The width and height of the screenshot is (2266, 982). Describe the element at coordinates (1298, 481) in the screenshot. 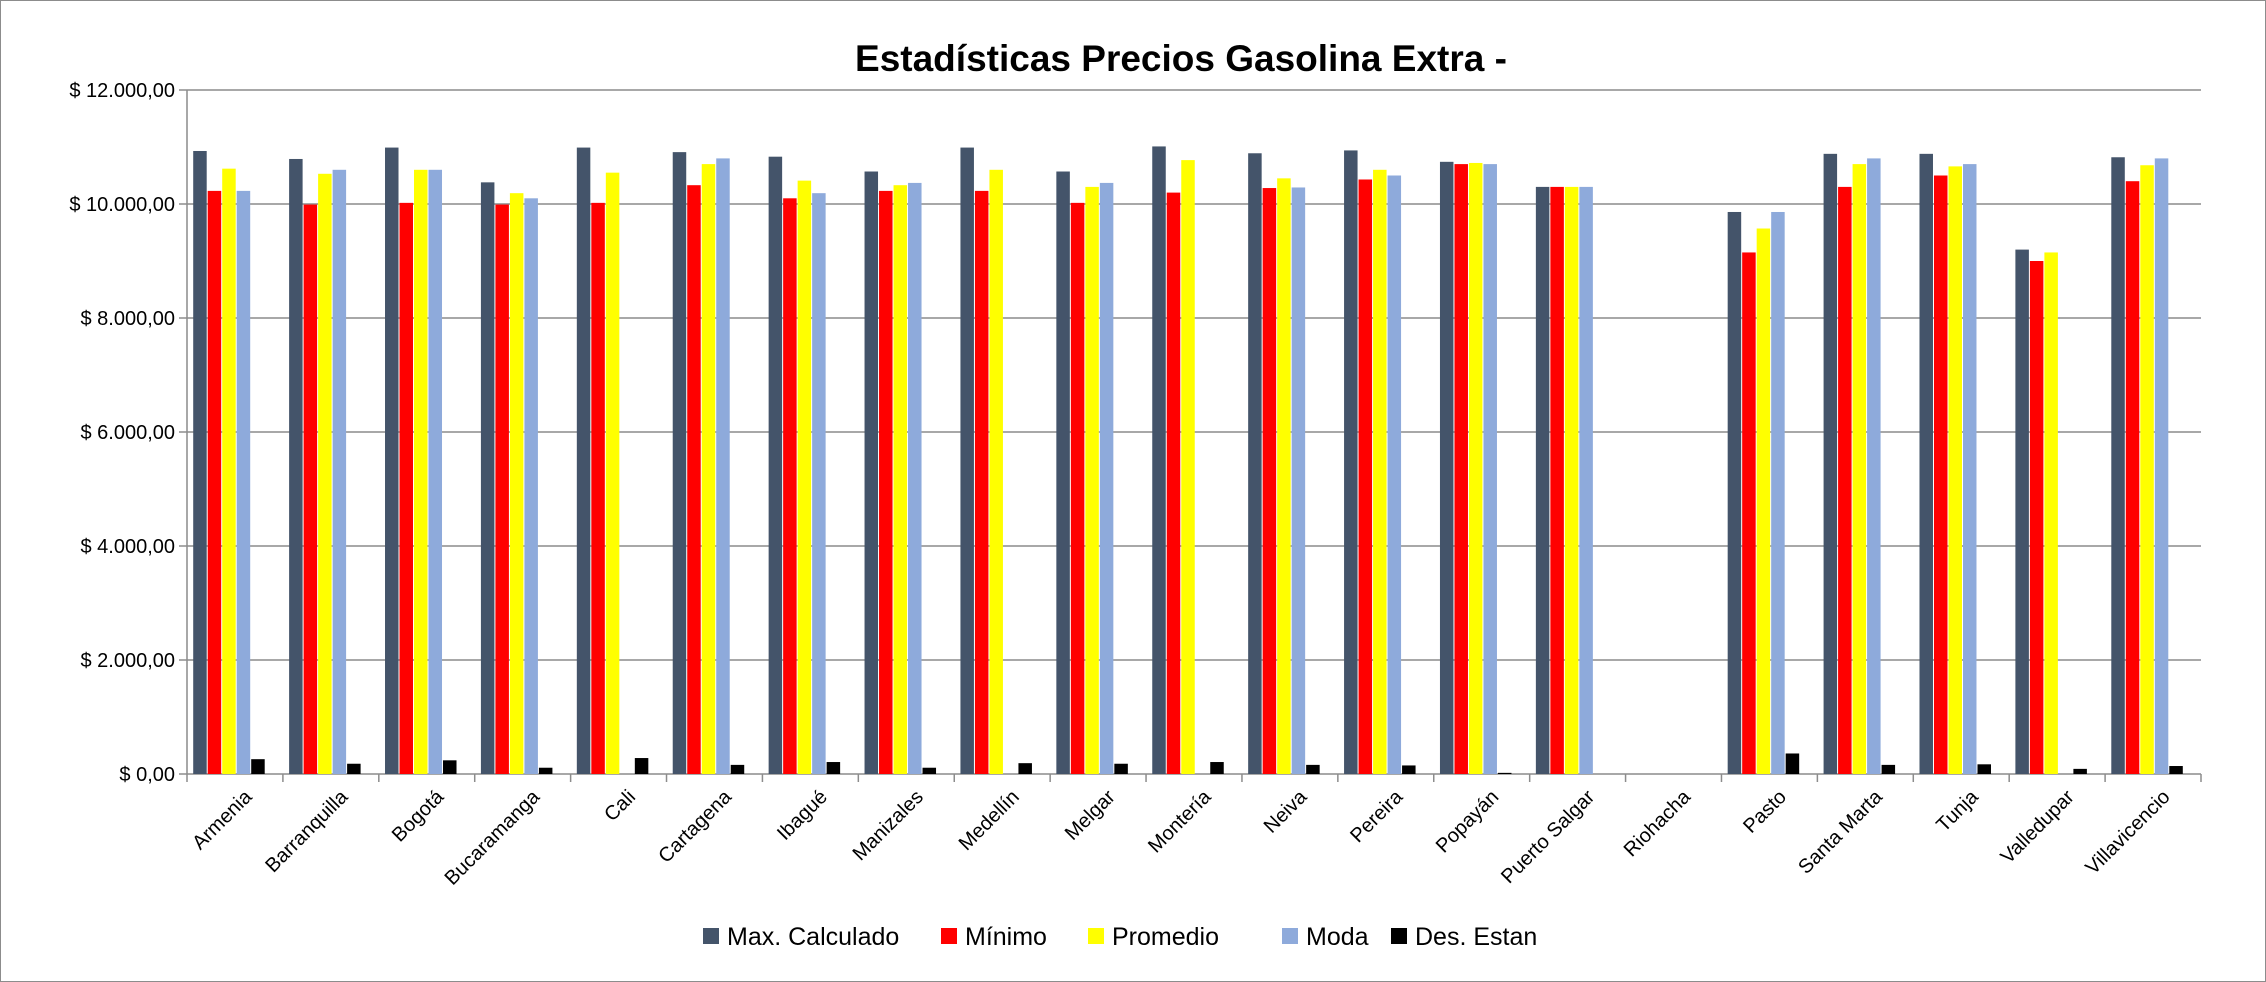

I see `bar-moda-neiva` at that location.